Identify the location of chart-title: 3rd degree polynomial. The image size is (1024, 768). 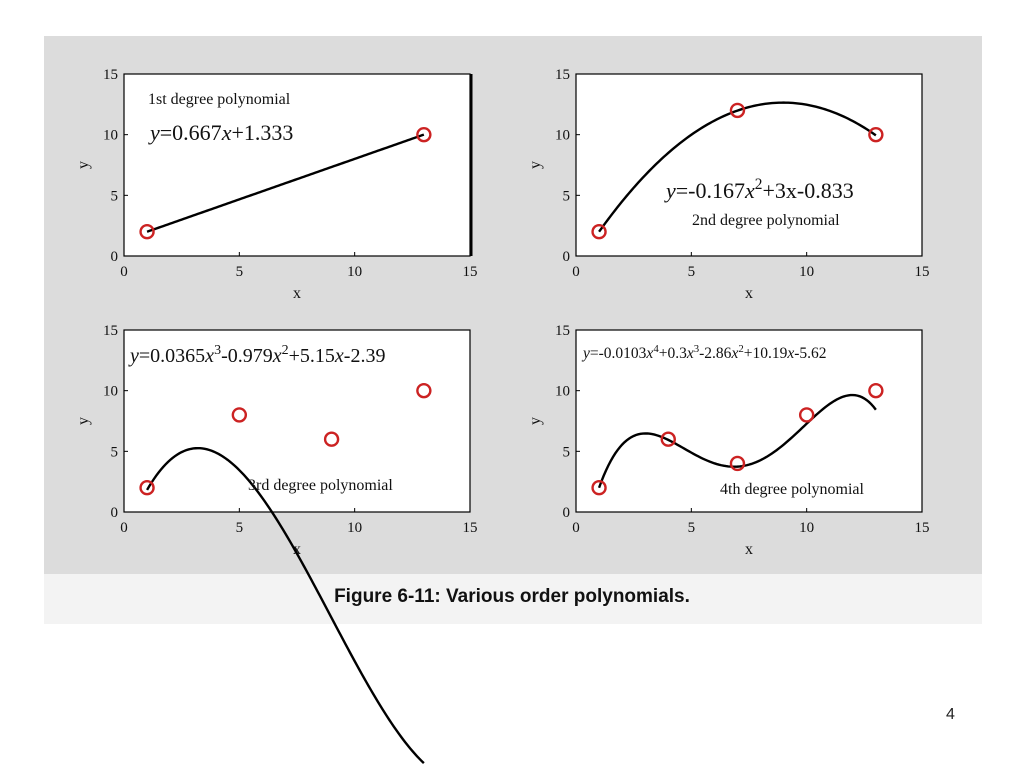
(320, 485).